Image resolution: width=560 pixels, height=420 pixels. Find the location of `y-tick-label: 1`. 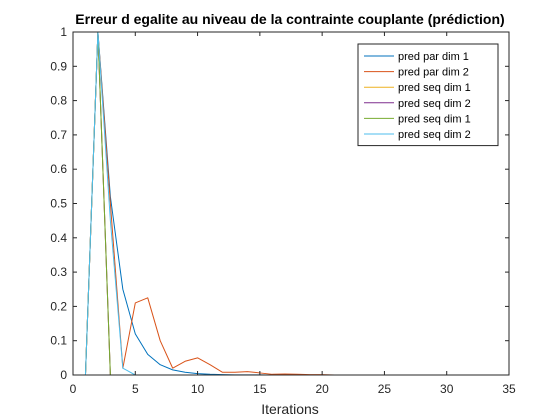

y-tick-label: 1 is located at coordinates (63, 32).